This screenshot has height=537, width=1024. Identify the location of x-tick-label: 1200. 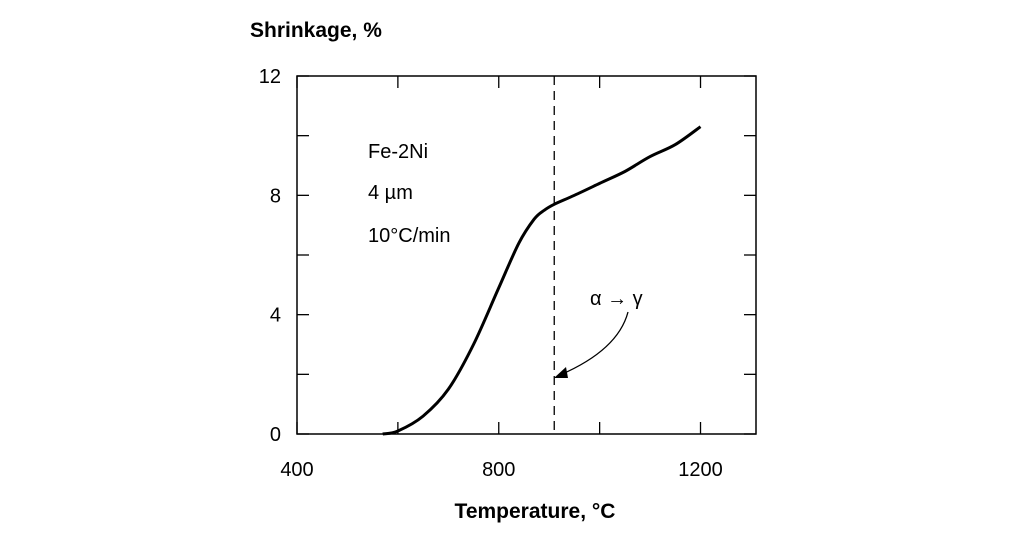
(700, 470).